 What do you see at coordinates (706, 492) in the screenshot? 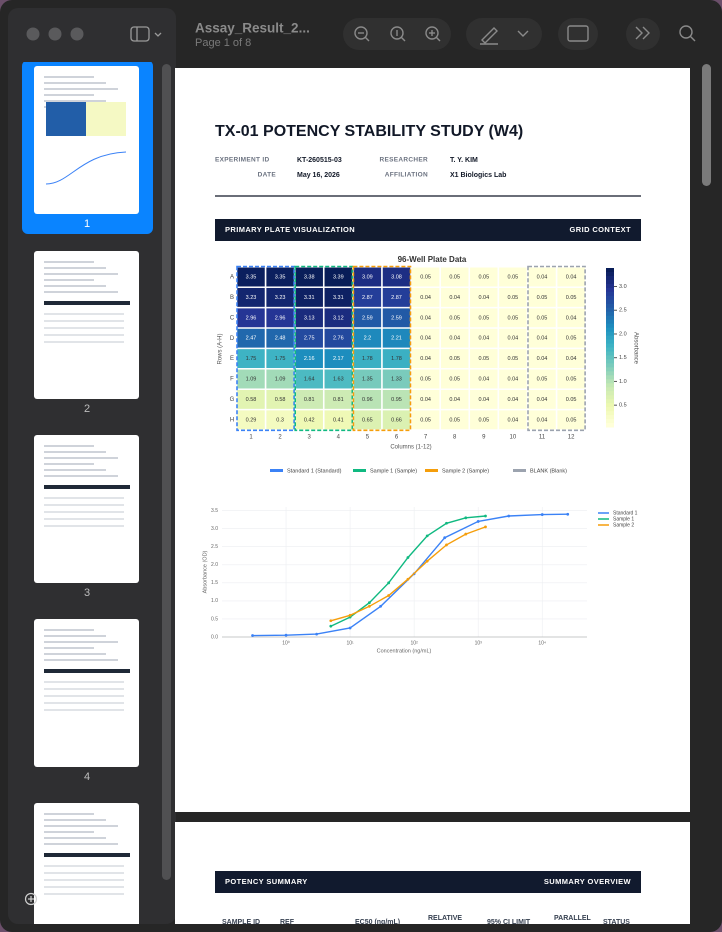
I see `scroll-track` at bounding box center [706, 492].